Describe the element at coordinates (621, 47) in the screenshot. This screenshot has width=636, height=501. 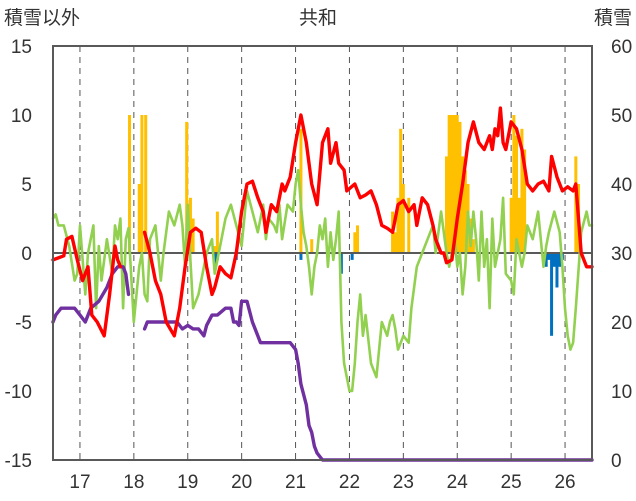
I see `right-tick-label: 60` at that location.